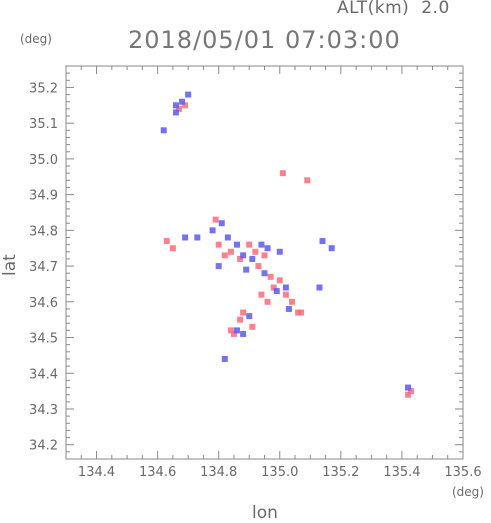 This screenshot has width=491, height=523. I want to click on y-tick-label: 35.2, so click(43, 88).